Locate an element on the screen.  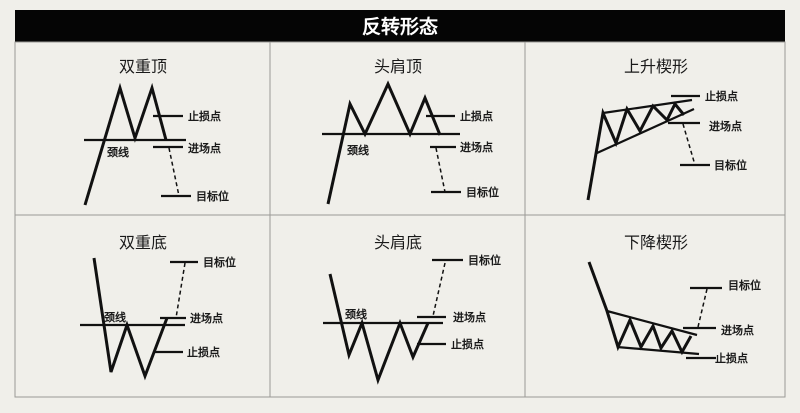
panel-rising-wedge: 上升楔形 止损点 进场点 目标位 is located at coordinates (666, 129).